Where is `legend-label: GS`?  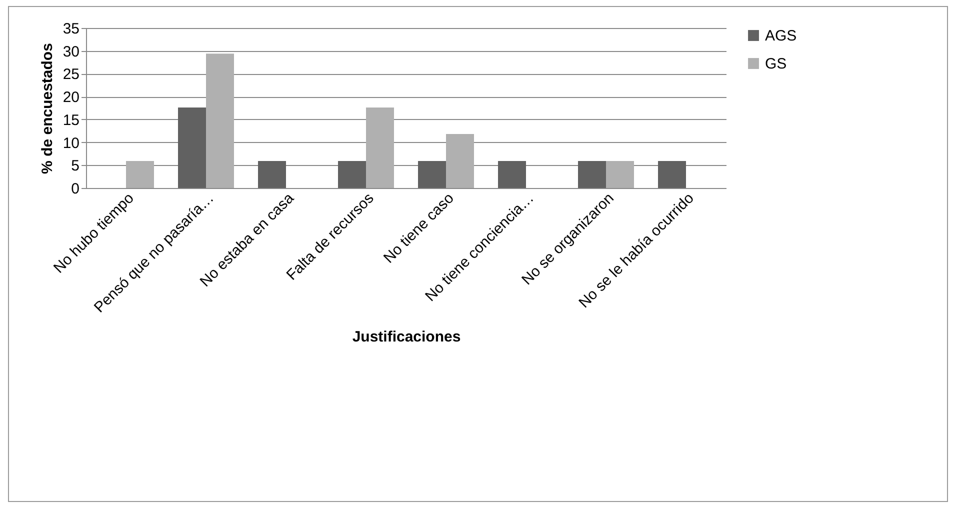 legend-label: GS is located at coordinates (776, 64).